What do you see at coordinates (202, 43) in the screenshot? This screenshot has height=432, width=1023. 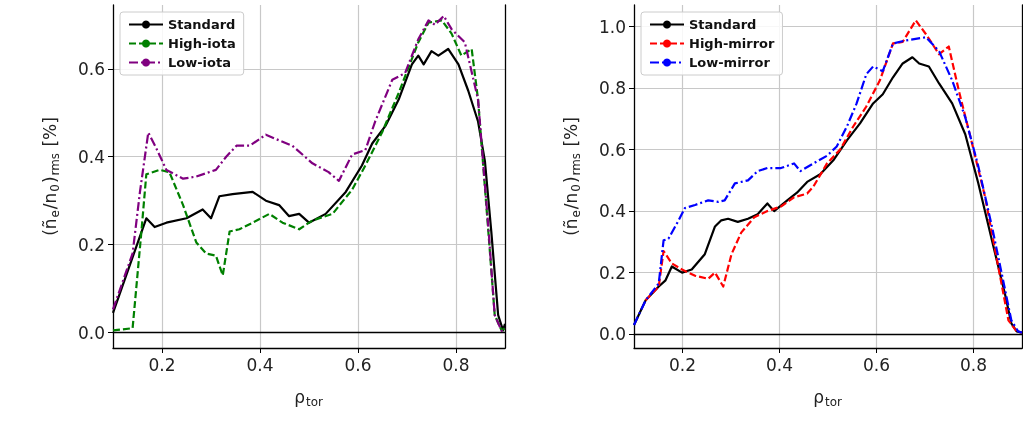 I see `legend-label: High-iota` at bounding box center [202, 43].